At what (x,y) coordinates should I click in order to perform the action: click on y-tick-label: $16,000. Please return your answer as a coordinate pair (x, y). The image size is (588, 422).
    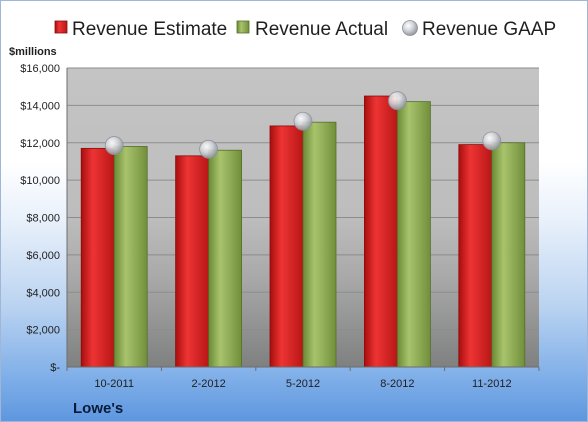
    Looking at the image, I should click on (40, 69).